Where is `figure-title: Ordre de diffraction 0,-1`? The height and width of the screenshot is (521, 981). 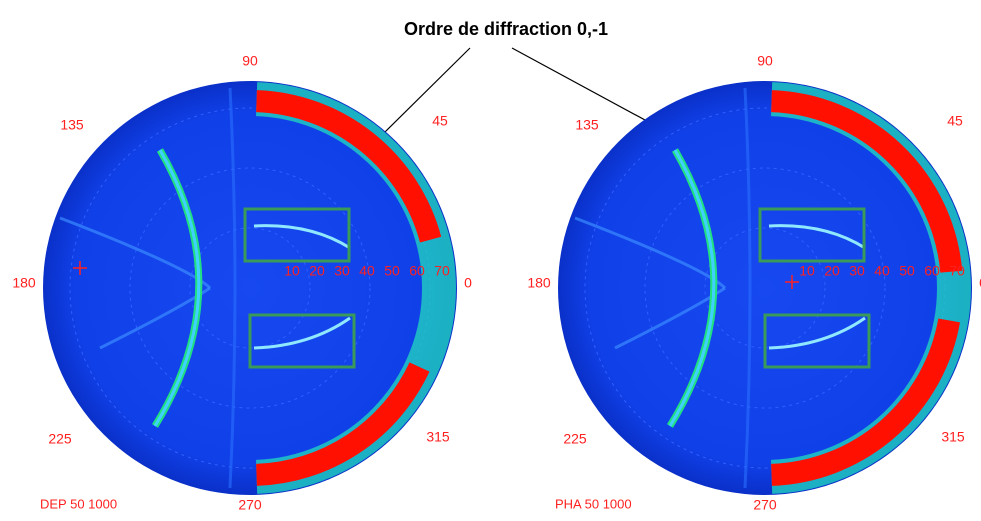
figure-title: Ordre de diffraction 0,-1 is located at coordinates (506, 29).